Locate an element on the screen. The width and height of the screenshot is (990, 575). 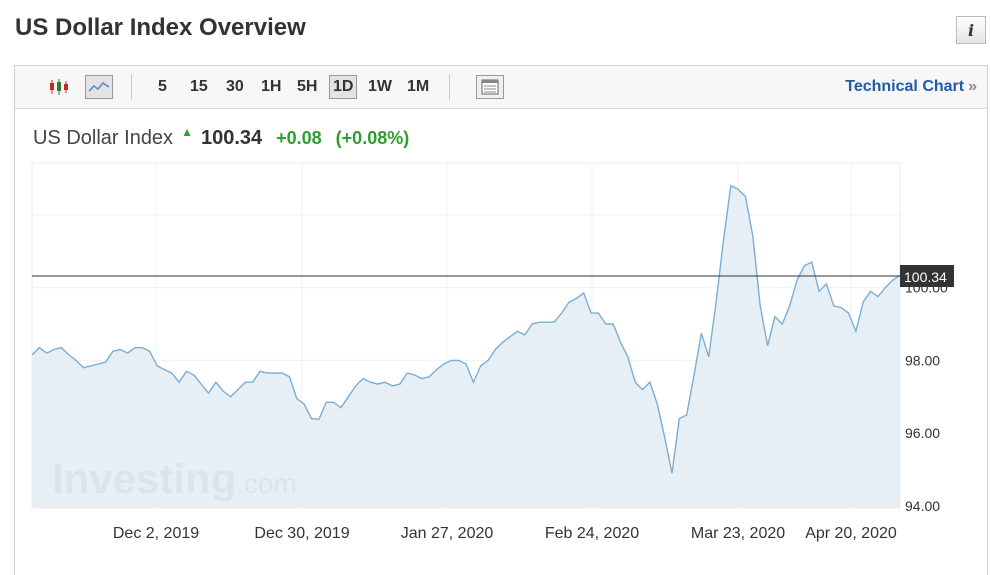
technical-chart-label: Technical Chart is located at coordinates (905, 86).